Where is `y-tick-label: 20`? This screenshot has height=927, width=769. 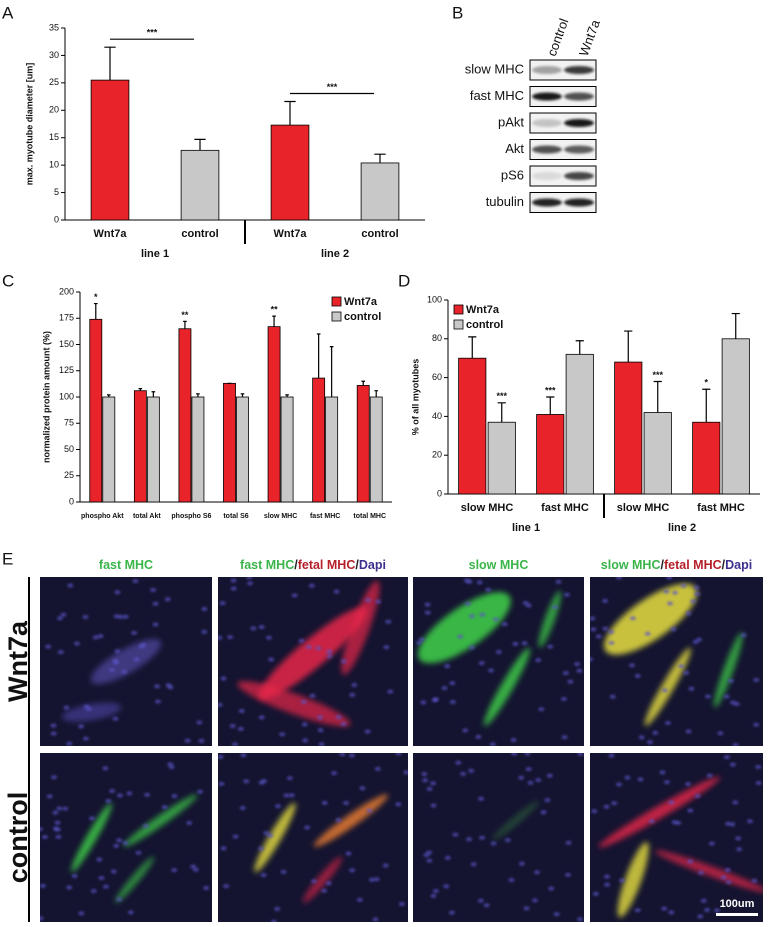 y-tick-label: 20 is located at coordinates (54, 110).